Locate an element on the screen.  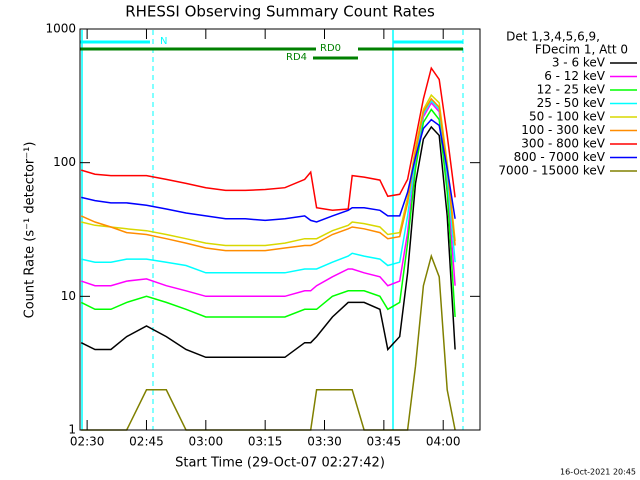
legend-header: FDecim 1, Att 0 is located at coordinates (581, 50).